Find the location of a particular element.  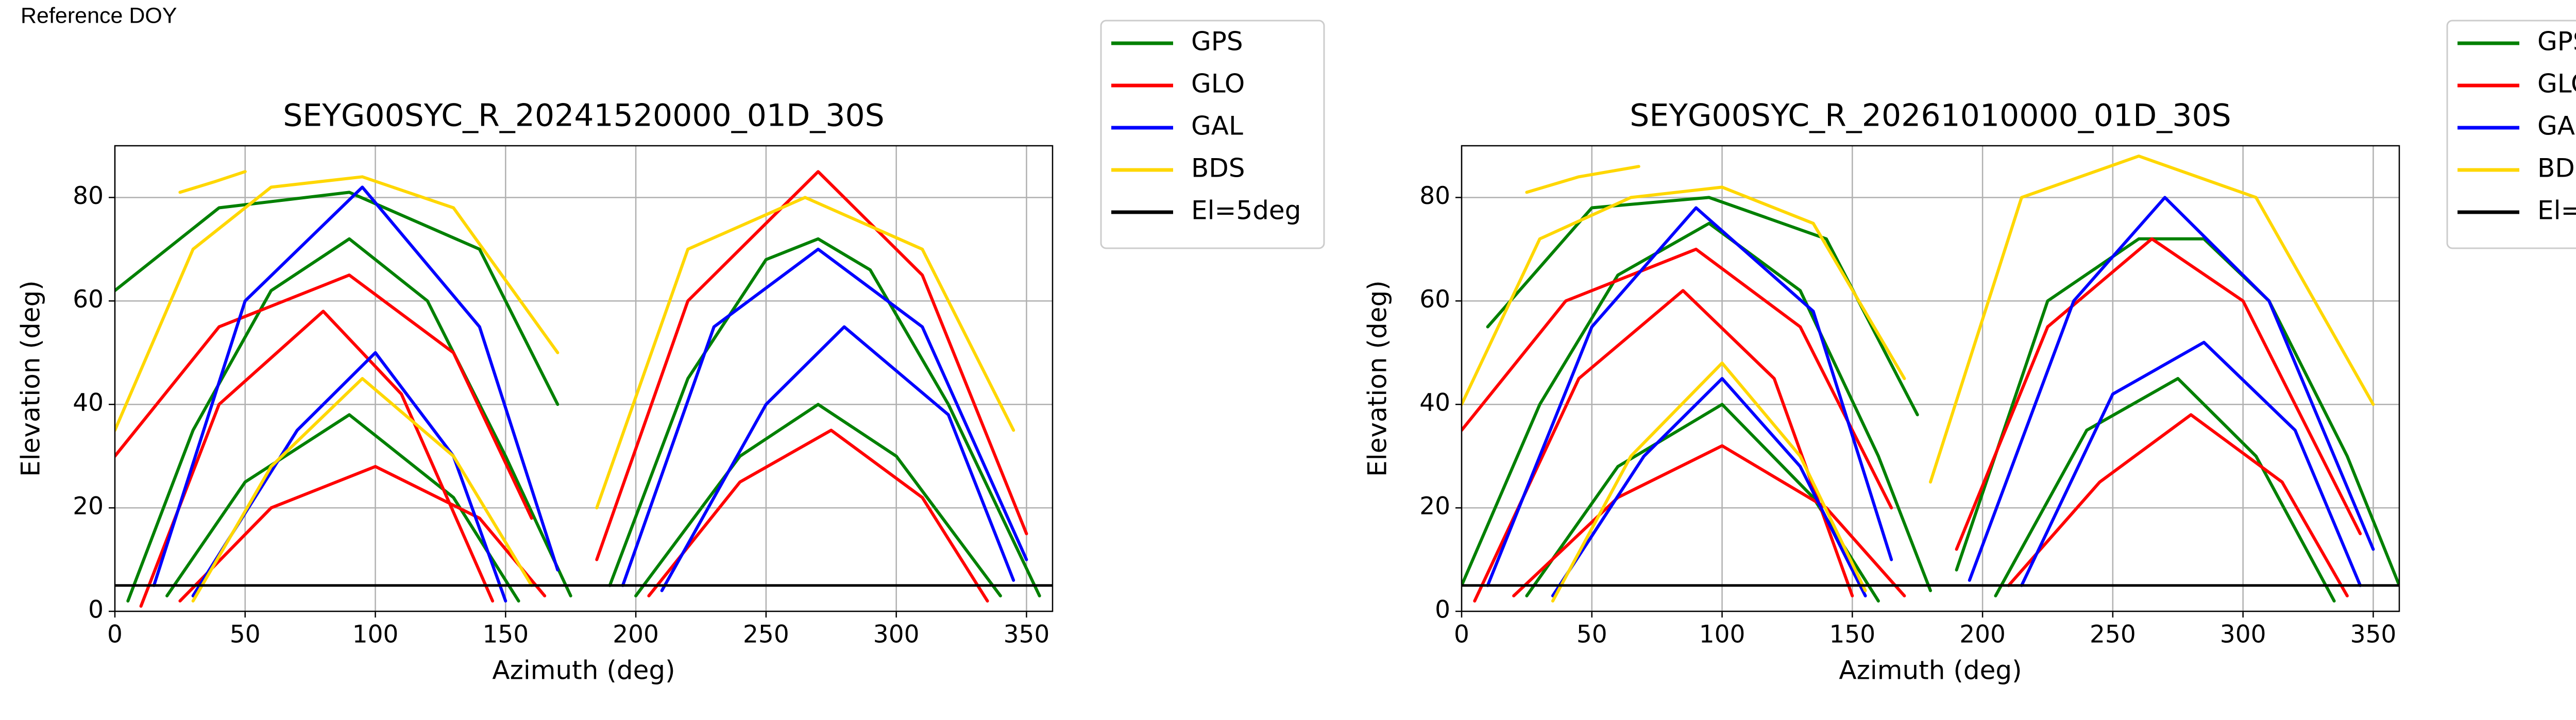

header: Reference DOY is located at coordinates (99, 15).